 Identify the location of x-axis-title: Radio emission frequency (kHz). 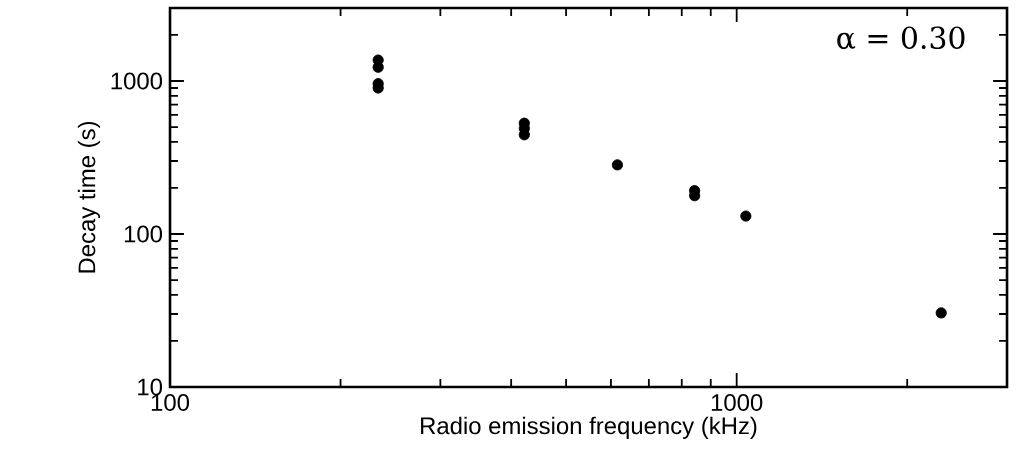
(589, 427).